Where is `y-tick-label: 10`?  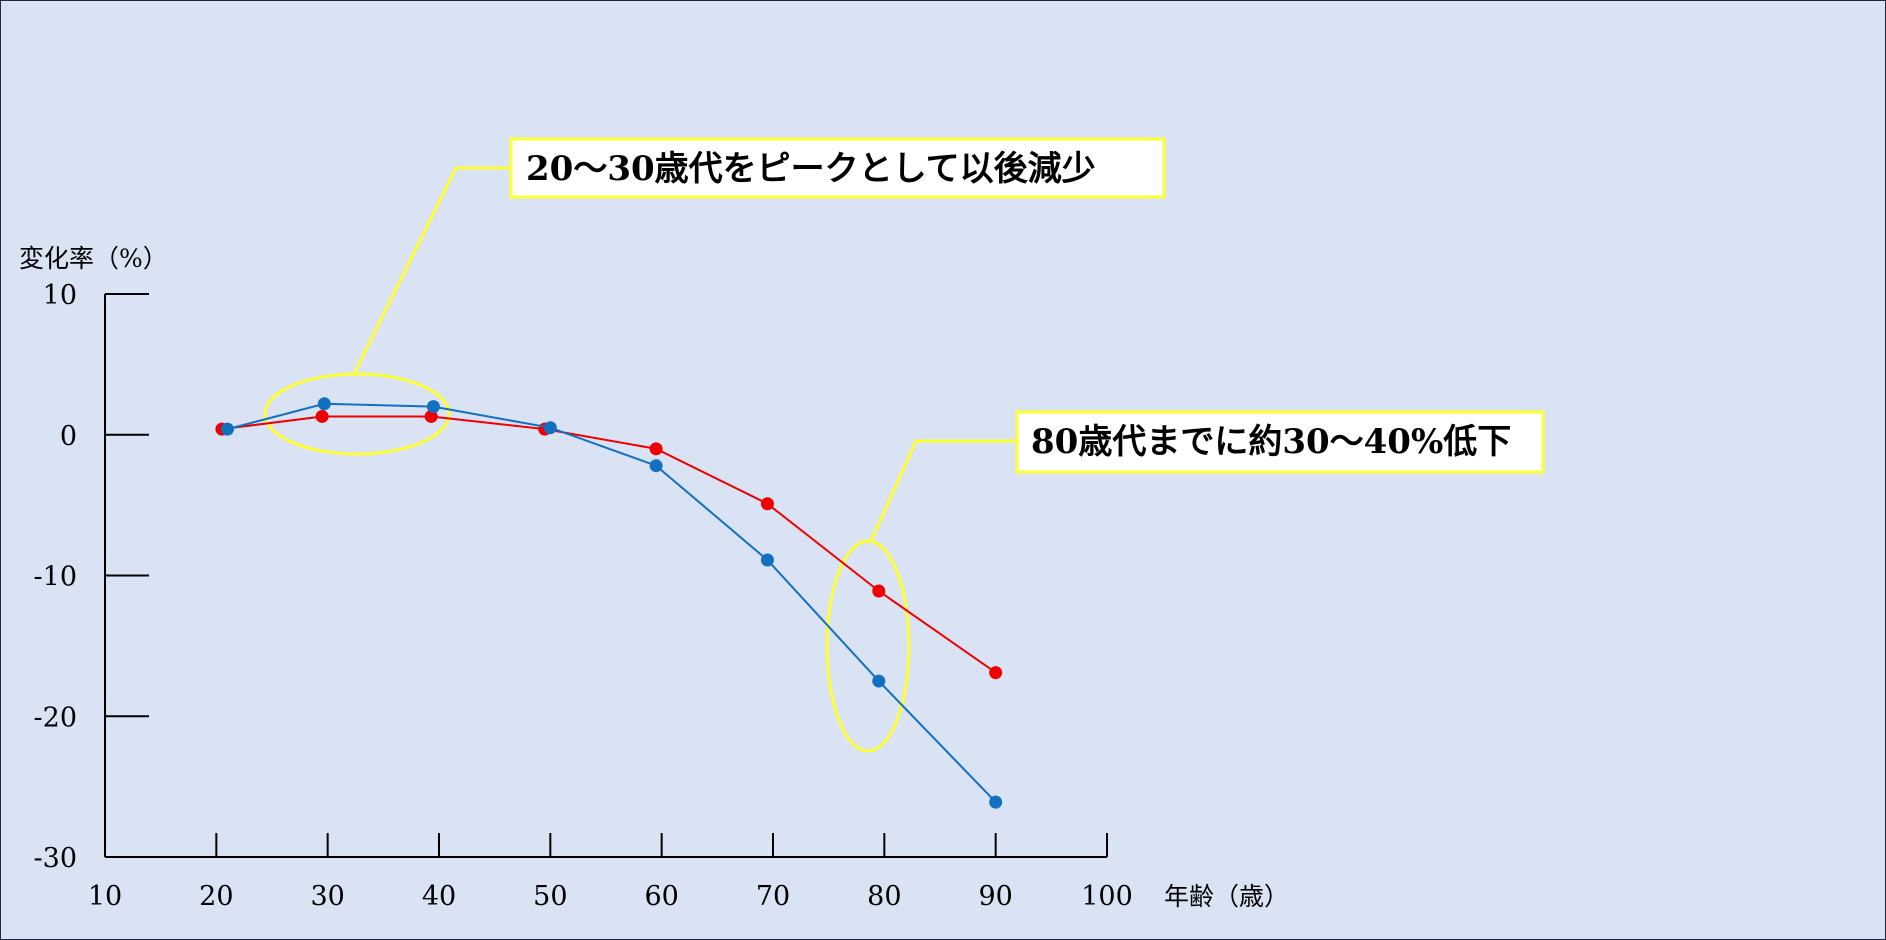 y-tick-label: 10 is located at coordinates (60, 295).